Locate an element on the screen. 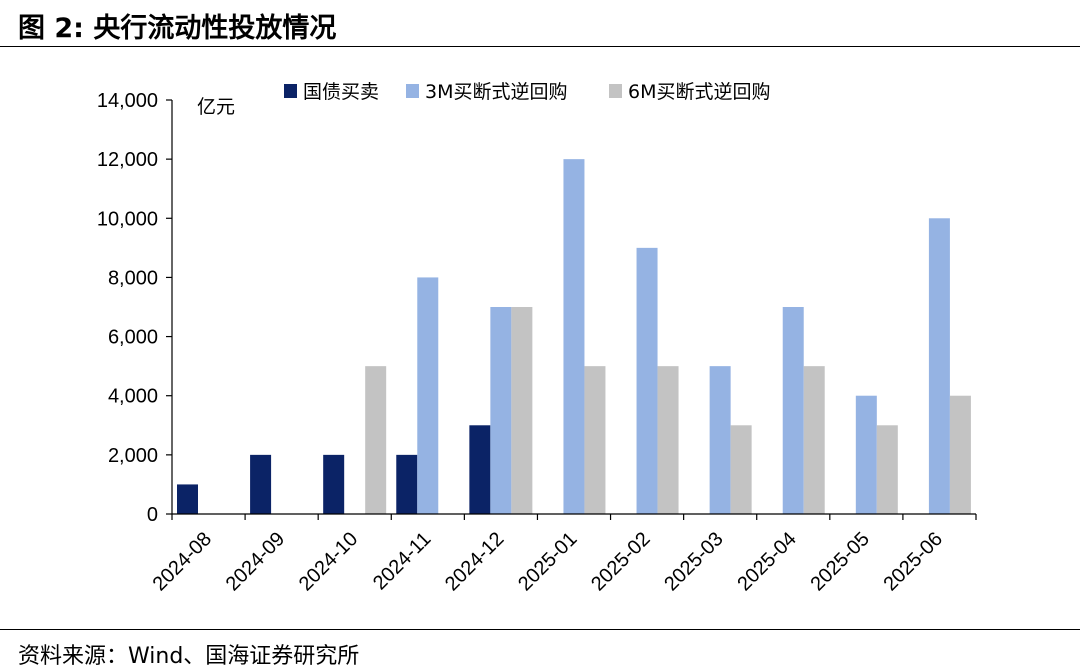 Image resolution: width=1080 pixels, height=670 pixels. x-tick-label: 2024-12 is located at coordinates (474, 561).